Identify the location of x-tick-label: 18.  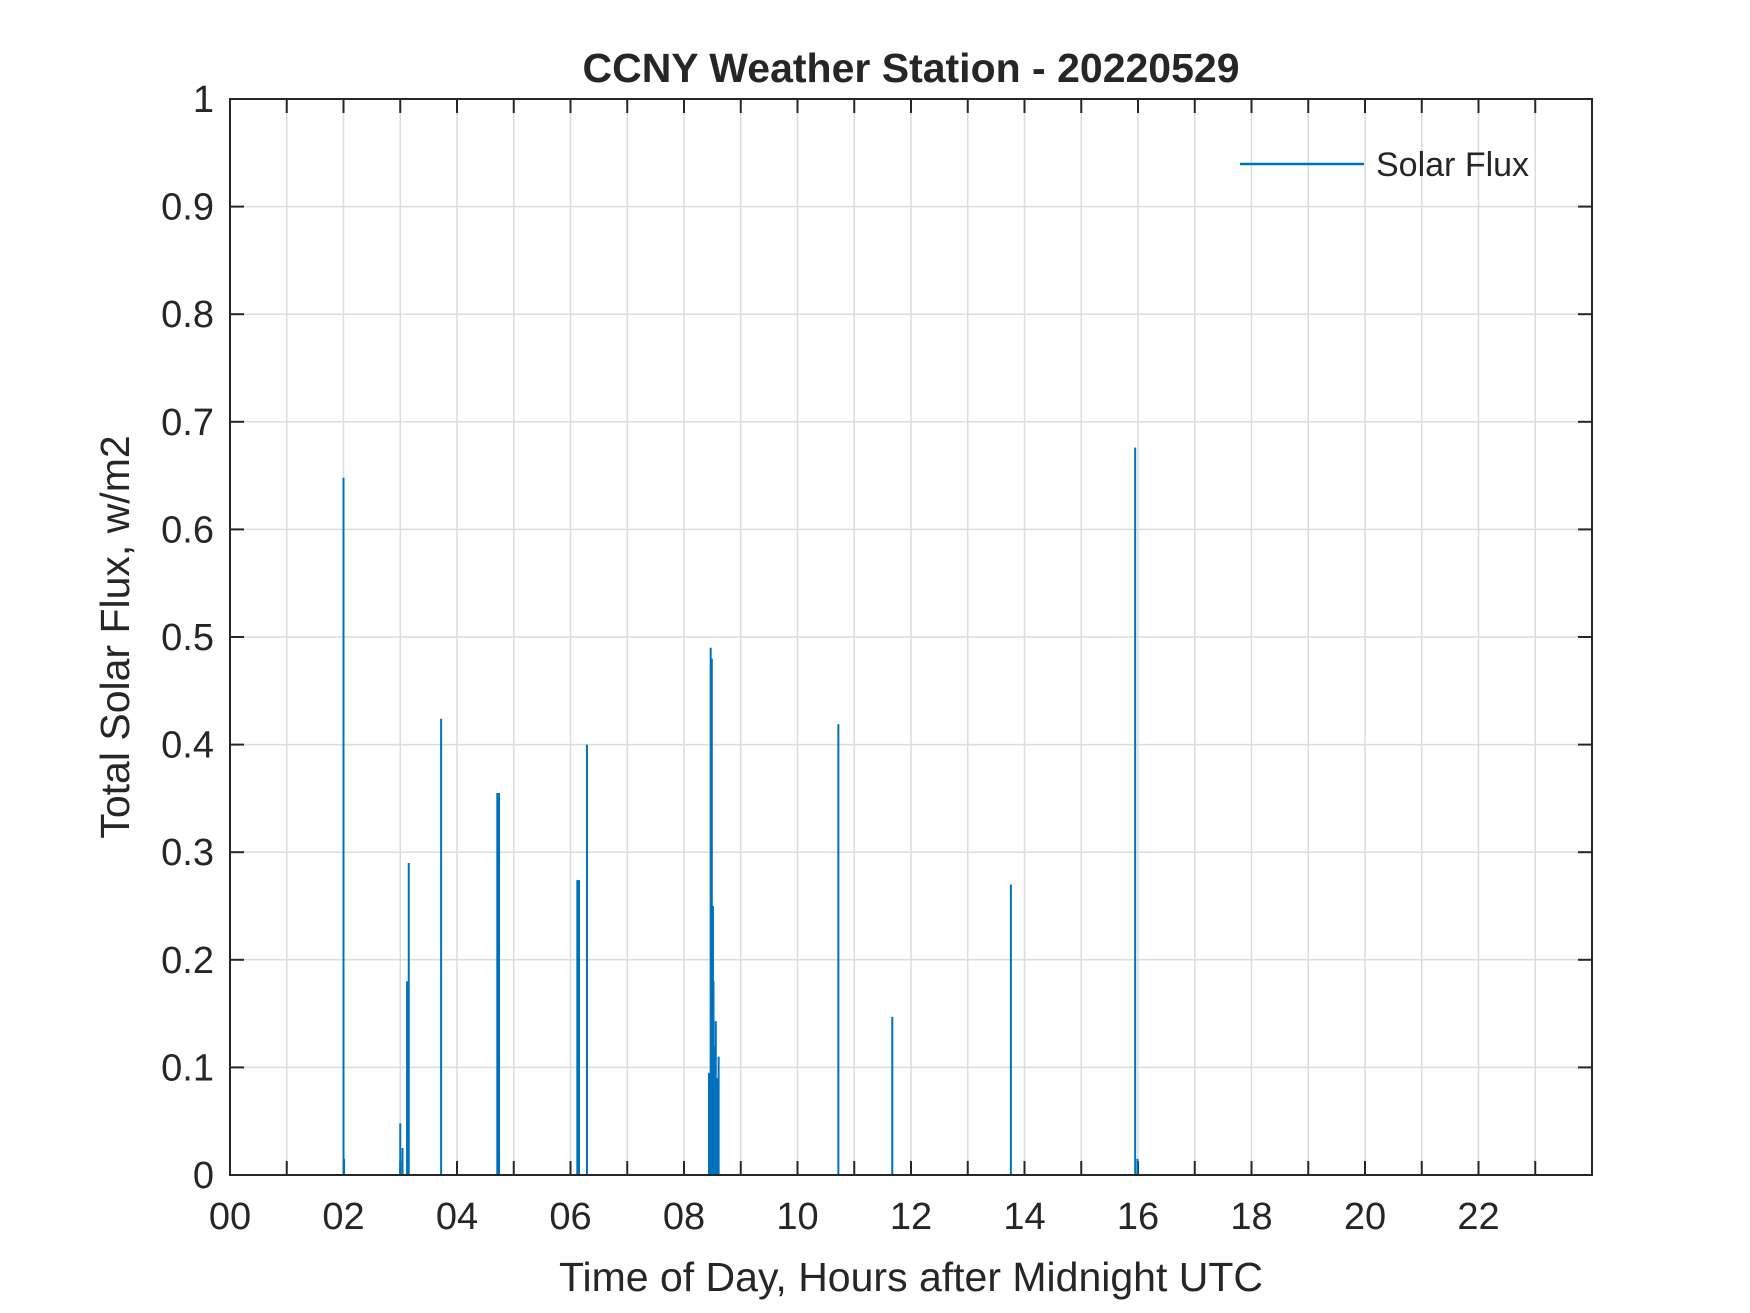
(1251, 1217).